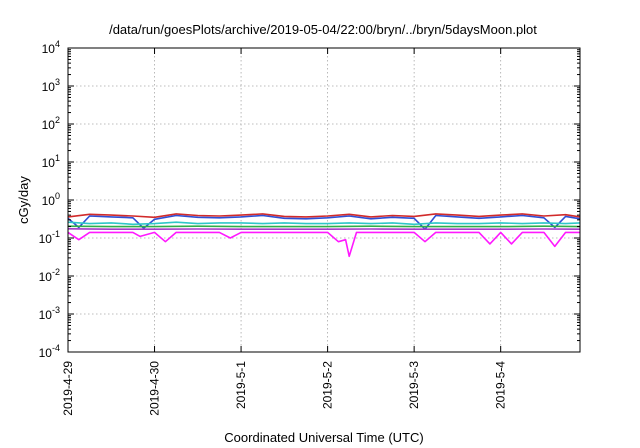 This screenshot has width=640, height=448. What do you see at coordinates (51, 199) in the screenshot?
I see `y-tick-label: 10⁰` at bounding box center [51, 199].